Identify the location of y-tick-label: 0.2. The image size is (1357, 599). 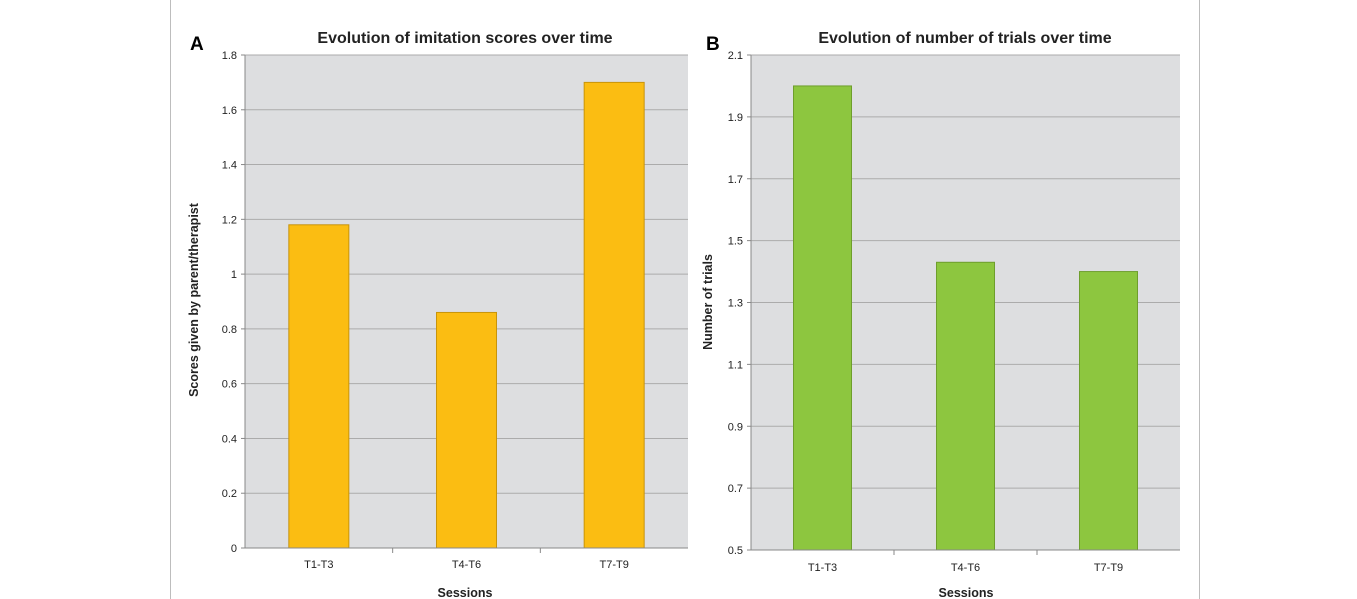
(229, 494).